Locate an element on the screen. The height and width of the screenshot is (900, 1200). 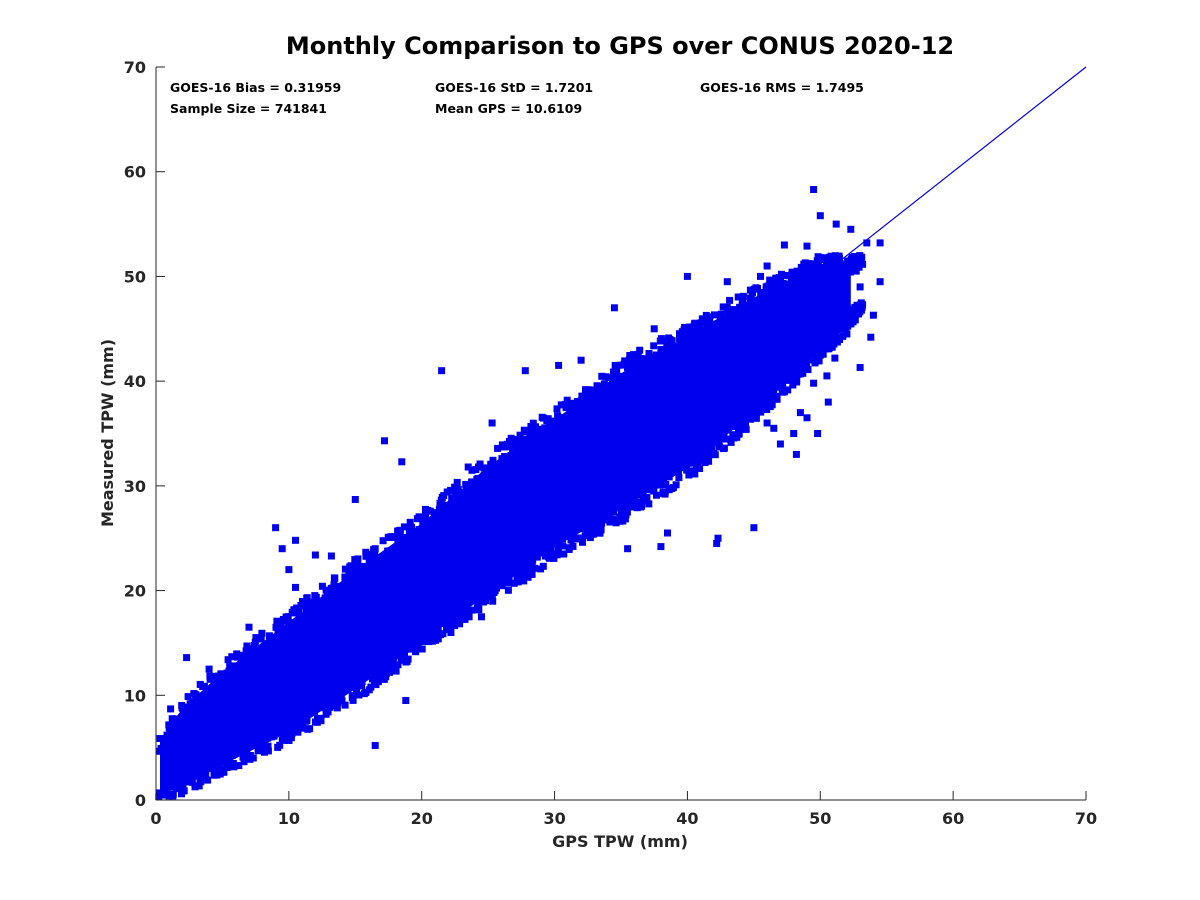
y-tick-label: 0 is located at coordinates (140, 800).